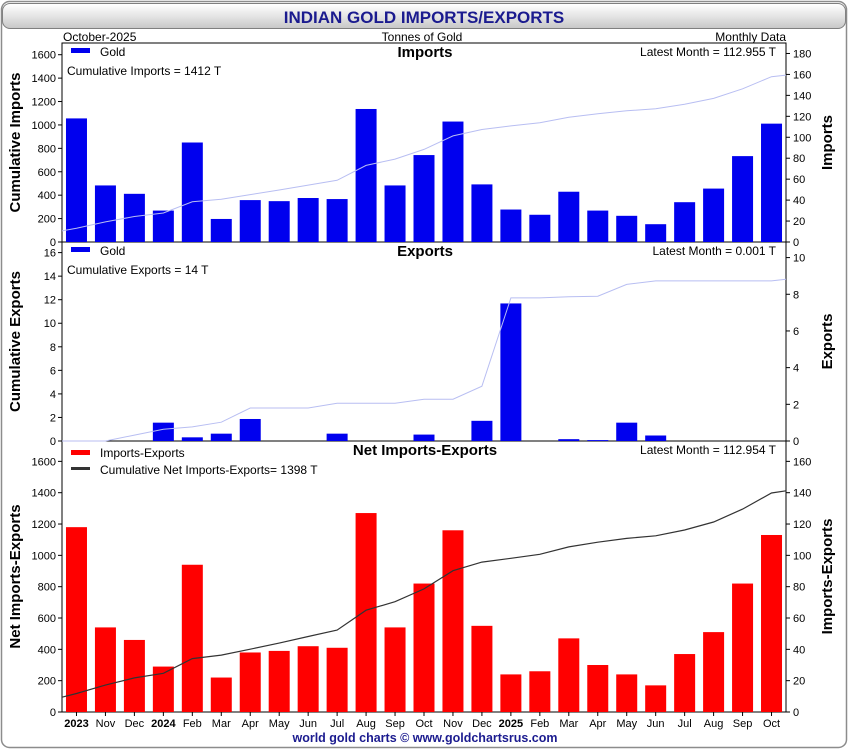 The width and height of the screenshot is (850, 750). I want to click on exports-right-tick-label: 8, so click(796, 295).